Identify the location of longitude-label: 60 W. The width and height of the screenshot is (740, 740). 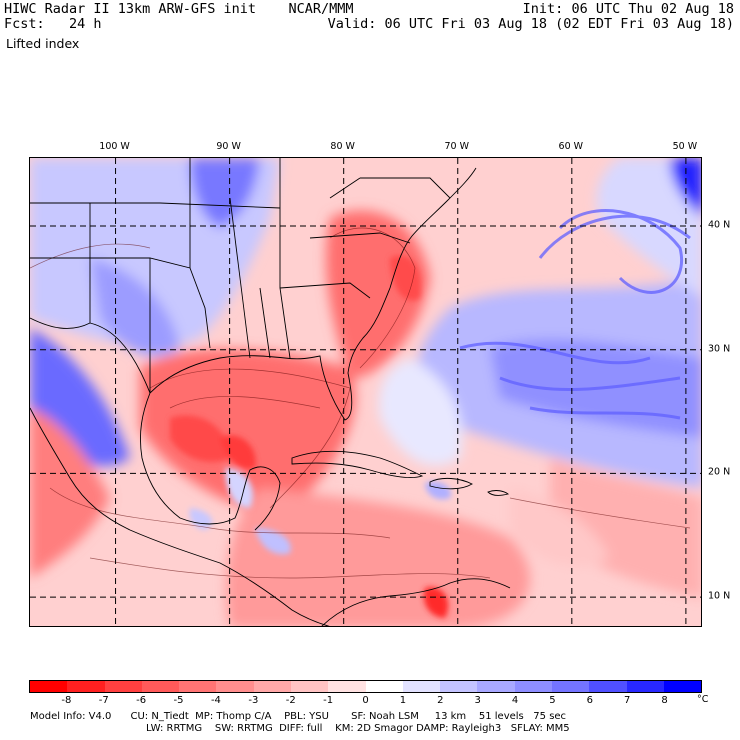
(571, 146).